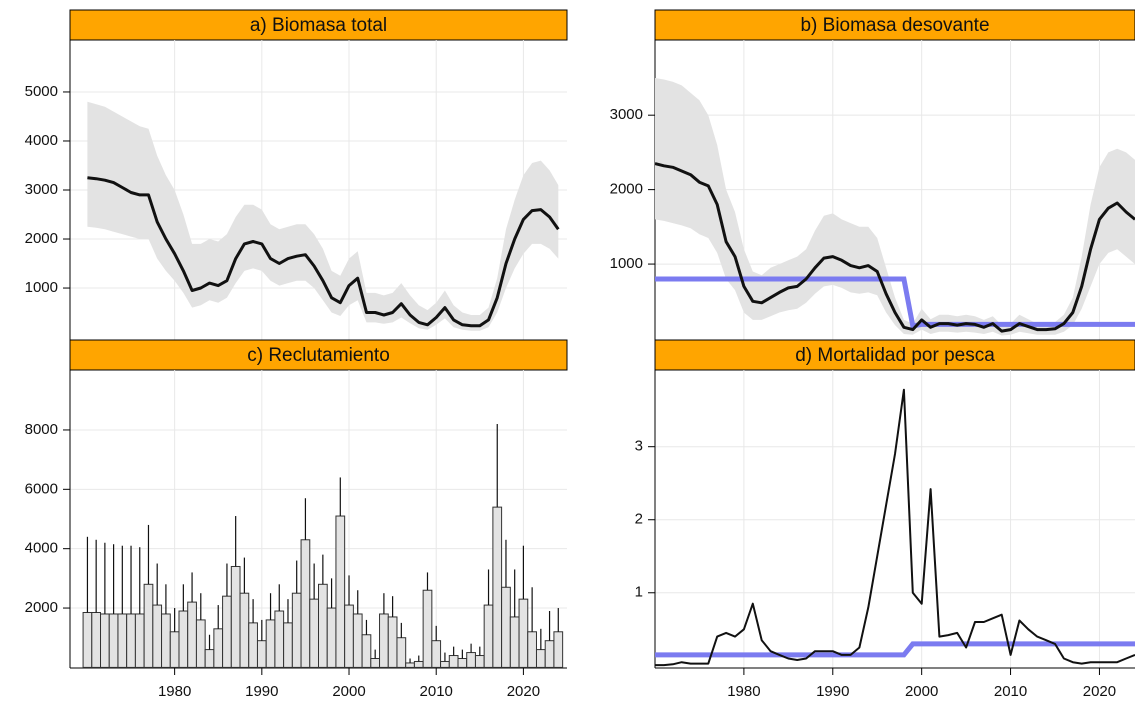 This screenshot has height=717, width=1135. I want to click on y-tick-label: 6000, so click(41, 488).